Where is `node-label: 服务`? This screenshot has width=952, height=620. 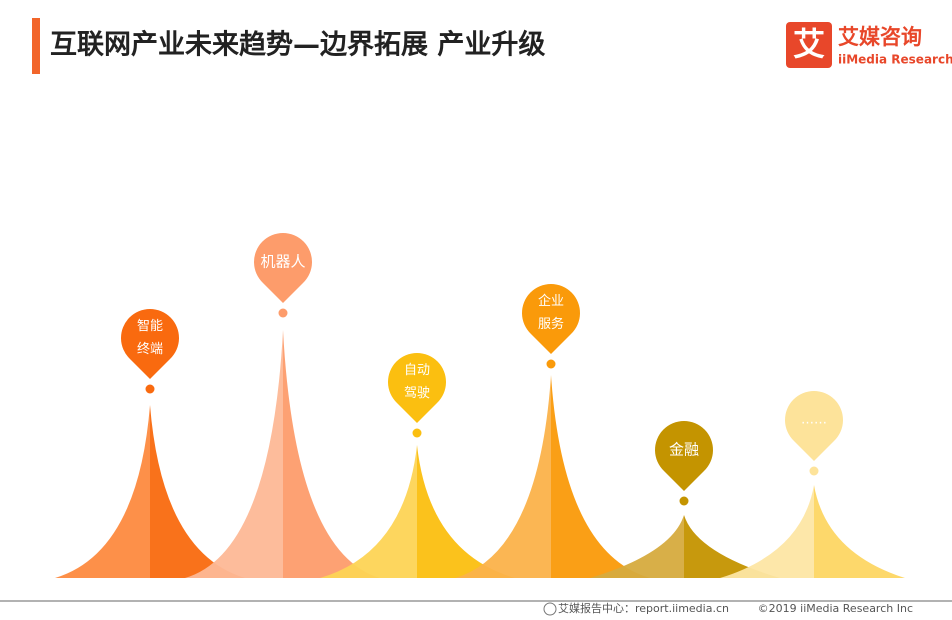
node-label: 服务 is located at coordinates (551, 324).